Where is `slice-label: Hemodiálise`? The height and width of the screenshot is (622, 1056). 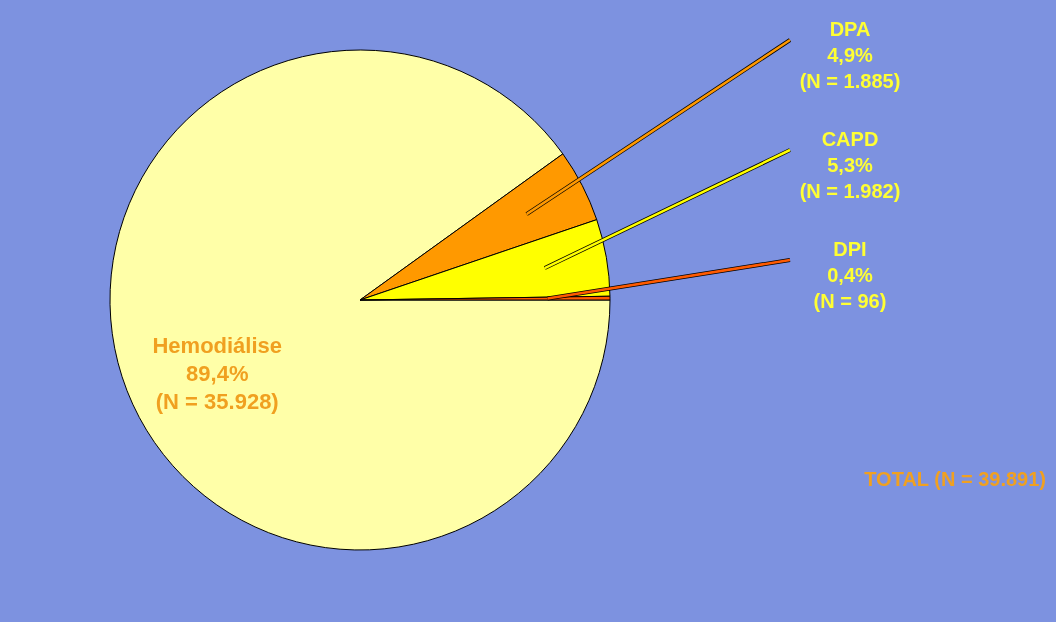
slice-label: Hemodiálise is located at coordinates (217, 346).